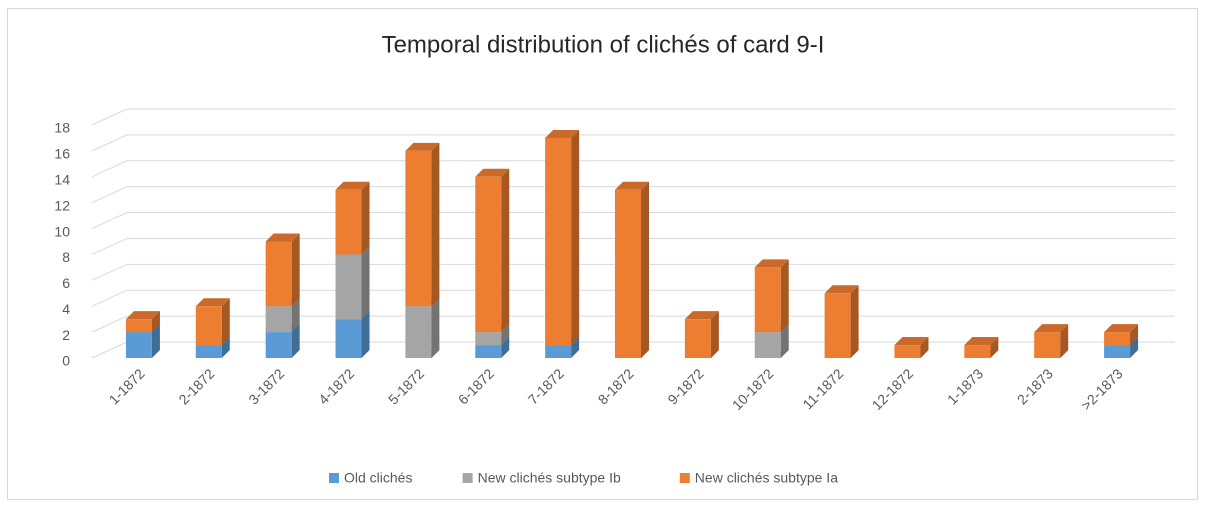  What do you see at coordinates (66, 361) in the screenshot?
I see `y-tick-label: 0` at bounding box center [66, 361].